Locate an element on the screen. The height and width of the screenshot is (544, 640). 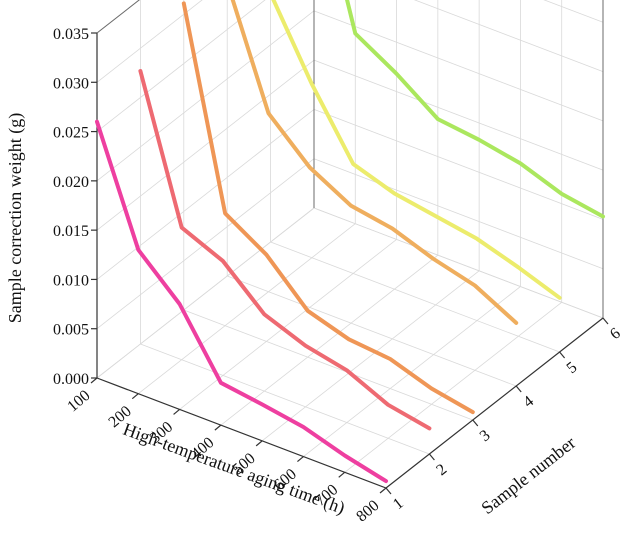
y-tick-label: 0.030 is located at coordinates (71, 83).